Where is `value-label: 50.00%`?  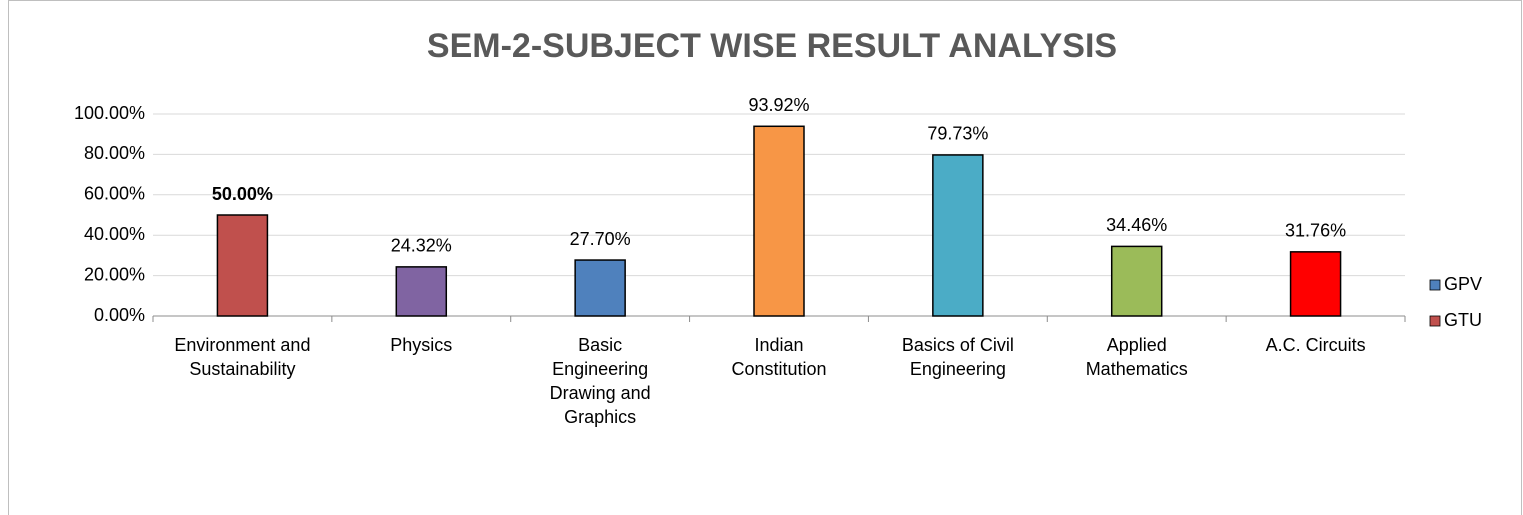
value-label: 50.00% is located at coordinates (242, 194).